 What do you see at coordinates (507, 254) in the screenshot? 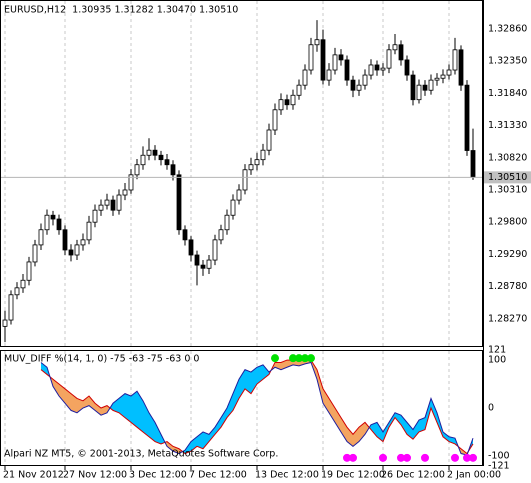
I see `y-tick-label: 1.29290` at bounding box center [507, 254].